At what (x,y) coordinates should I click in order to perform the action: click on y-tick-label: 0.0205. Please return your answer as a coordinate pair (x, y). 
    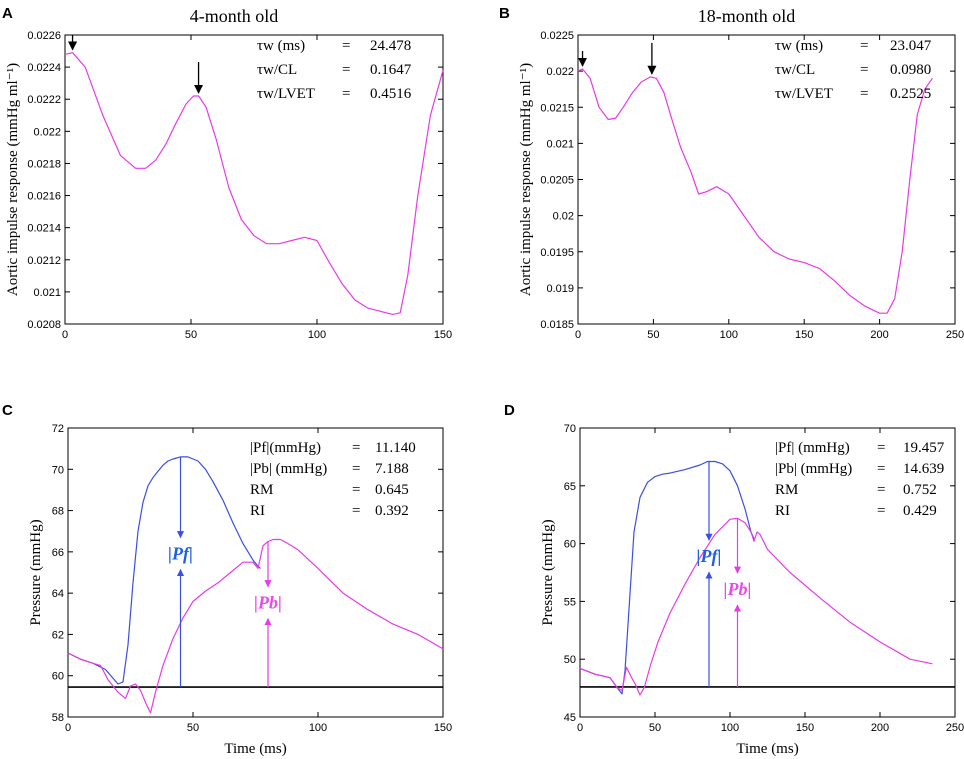
    Looking at the image, I should click on (557, 181).